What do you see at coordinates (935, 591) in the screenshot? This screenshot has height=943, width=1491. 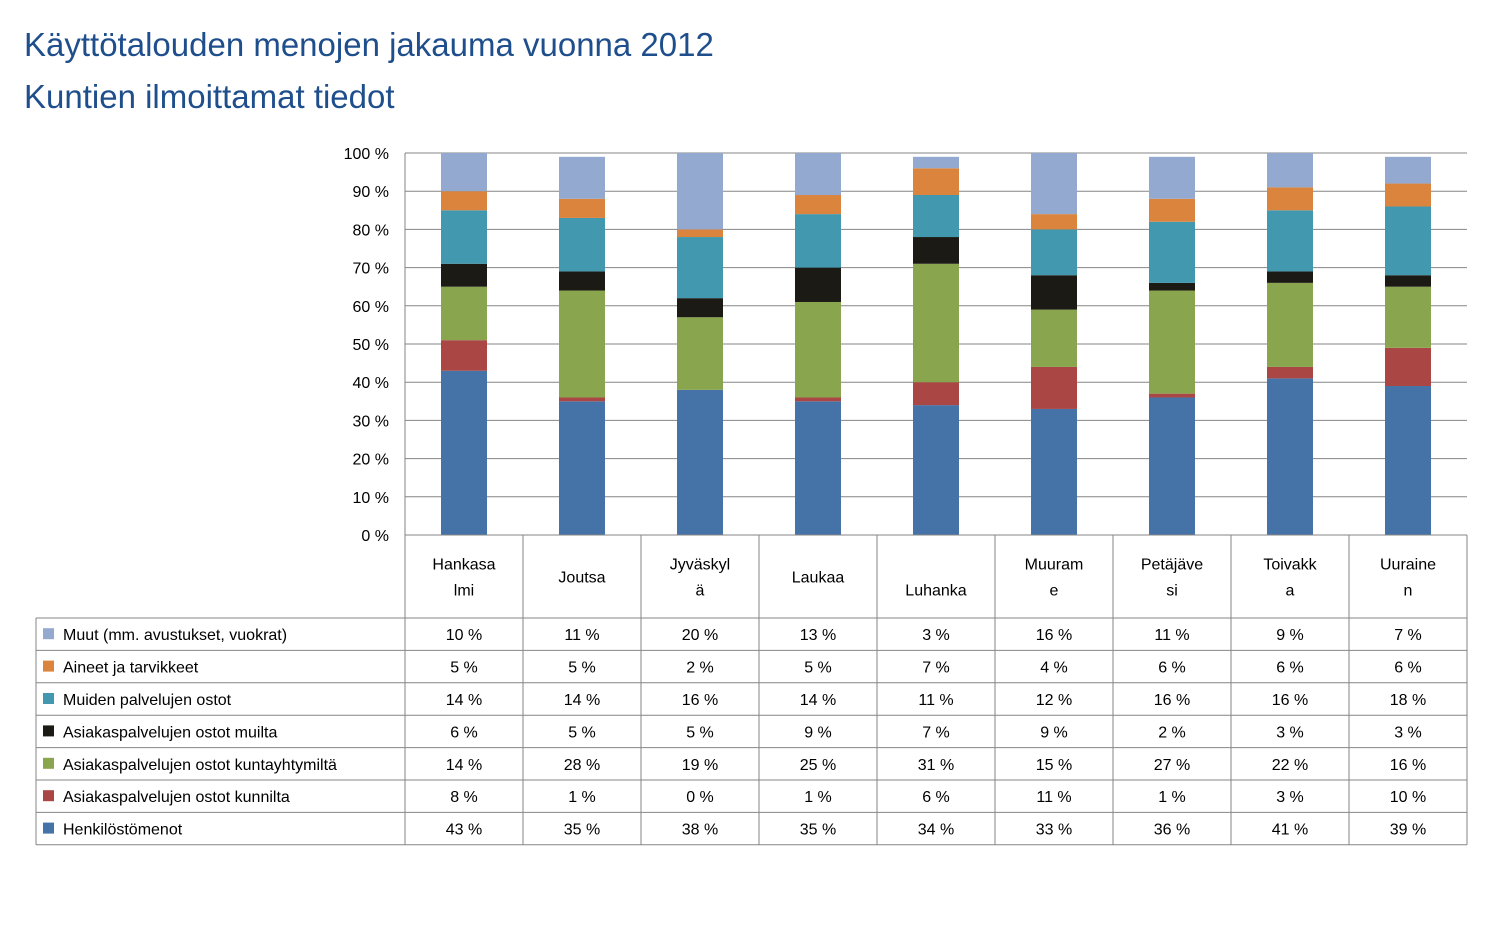 I see `x-tick-label: Luhanka` at bounding box center [935, 591].